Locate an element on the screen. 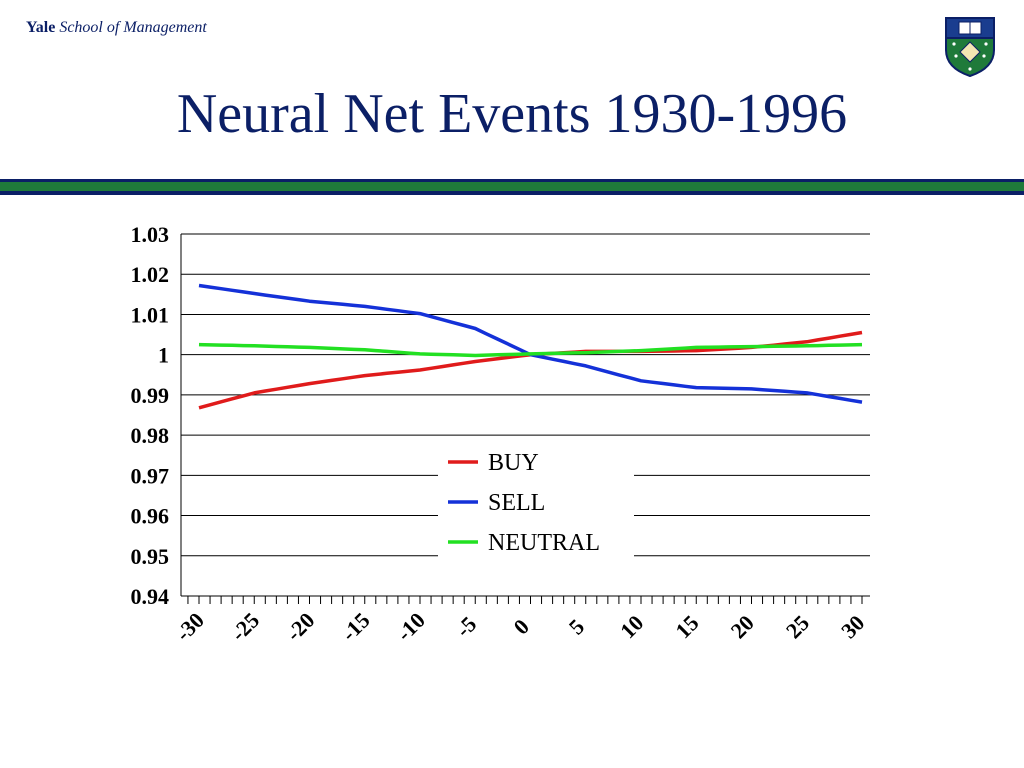 This screenshot has height=768, width=1024. brand-logo-text: Yale School of Management is located at coordinates (116, 28).